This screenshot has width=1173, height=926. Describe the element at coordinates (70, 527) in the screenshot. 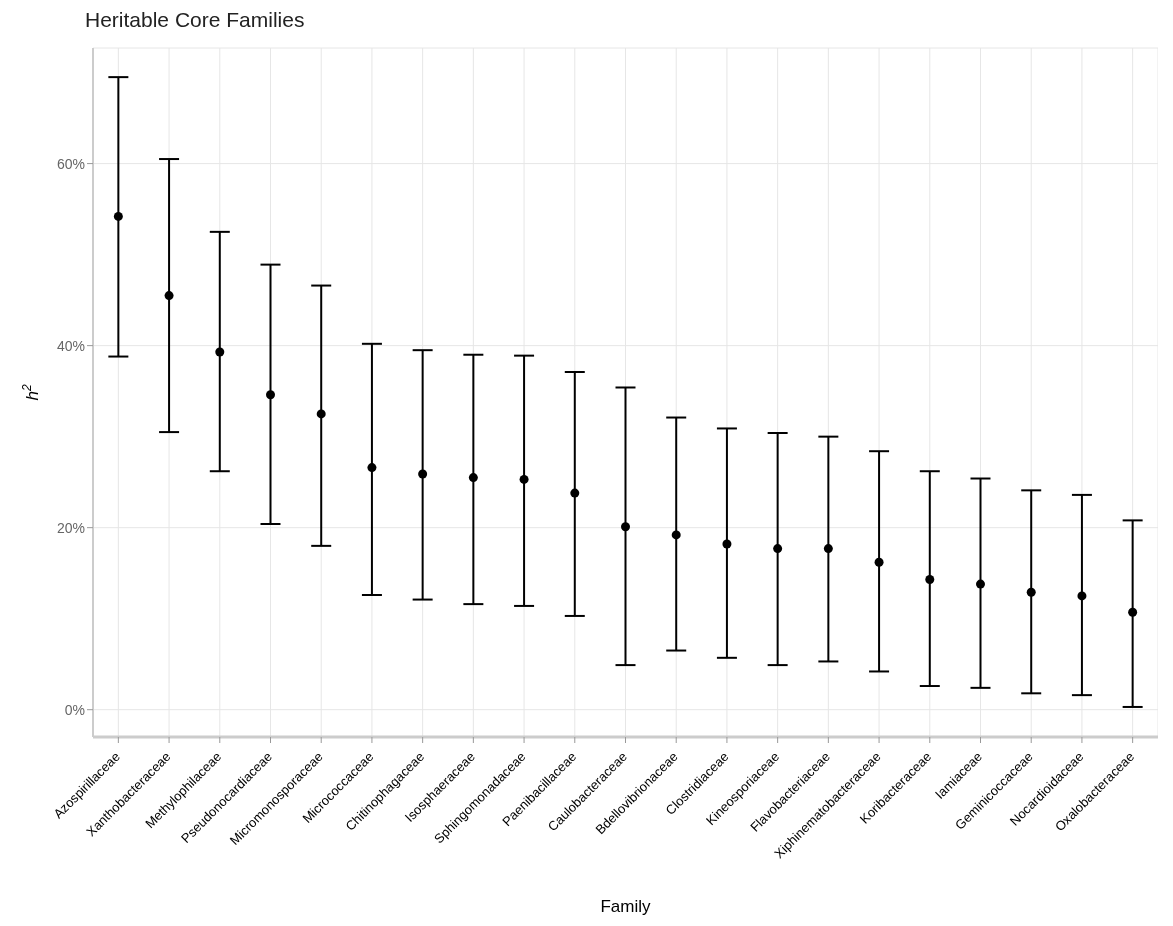

I see `y-tick-label: 20%` at that location.